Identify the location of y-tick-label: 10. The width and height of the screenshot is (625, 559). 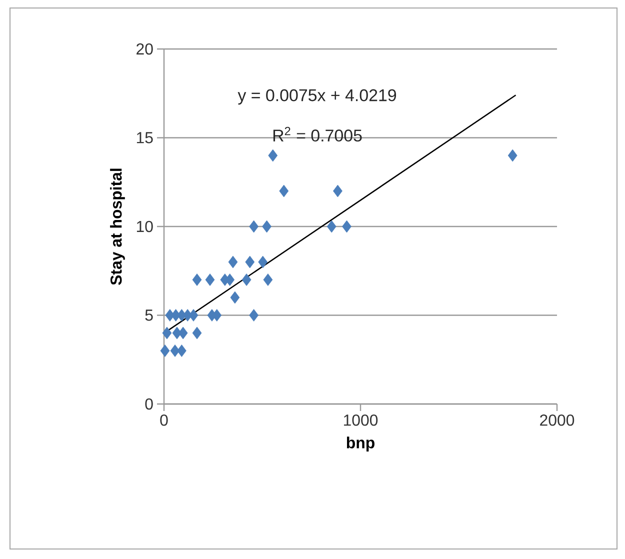
(144, 226).